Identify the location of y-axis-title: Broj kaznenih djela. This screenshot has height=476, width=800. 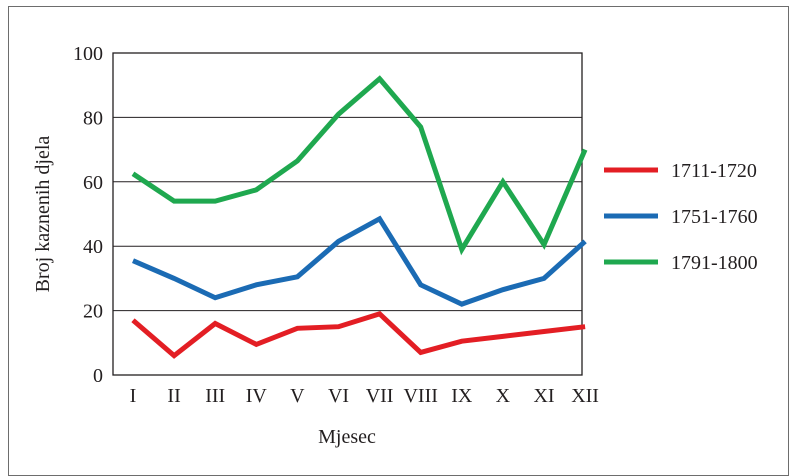
(43, 214).